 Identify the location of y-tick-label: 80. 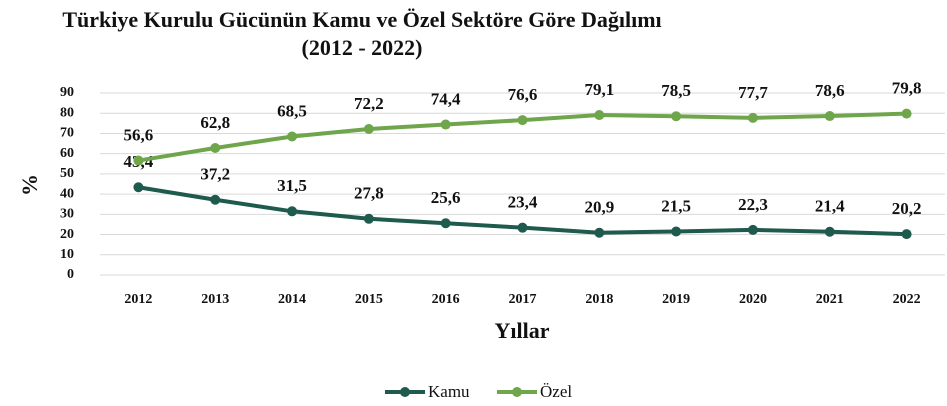
(67, 112).